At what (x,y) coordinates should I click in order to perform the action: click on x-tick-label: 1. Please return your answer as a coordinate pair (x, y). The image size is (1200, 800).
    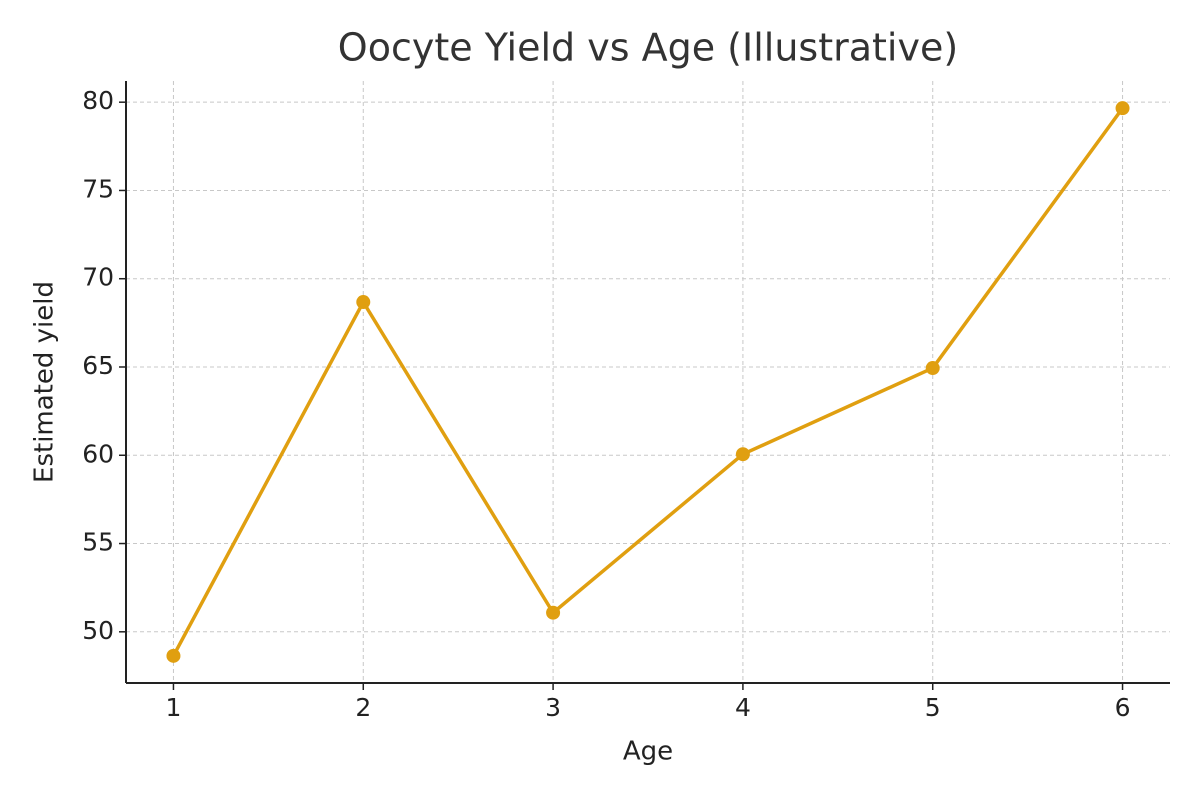
    Looking at the image, I should click on (174, 707).